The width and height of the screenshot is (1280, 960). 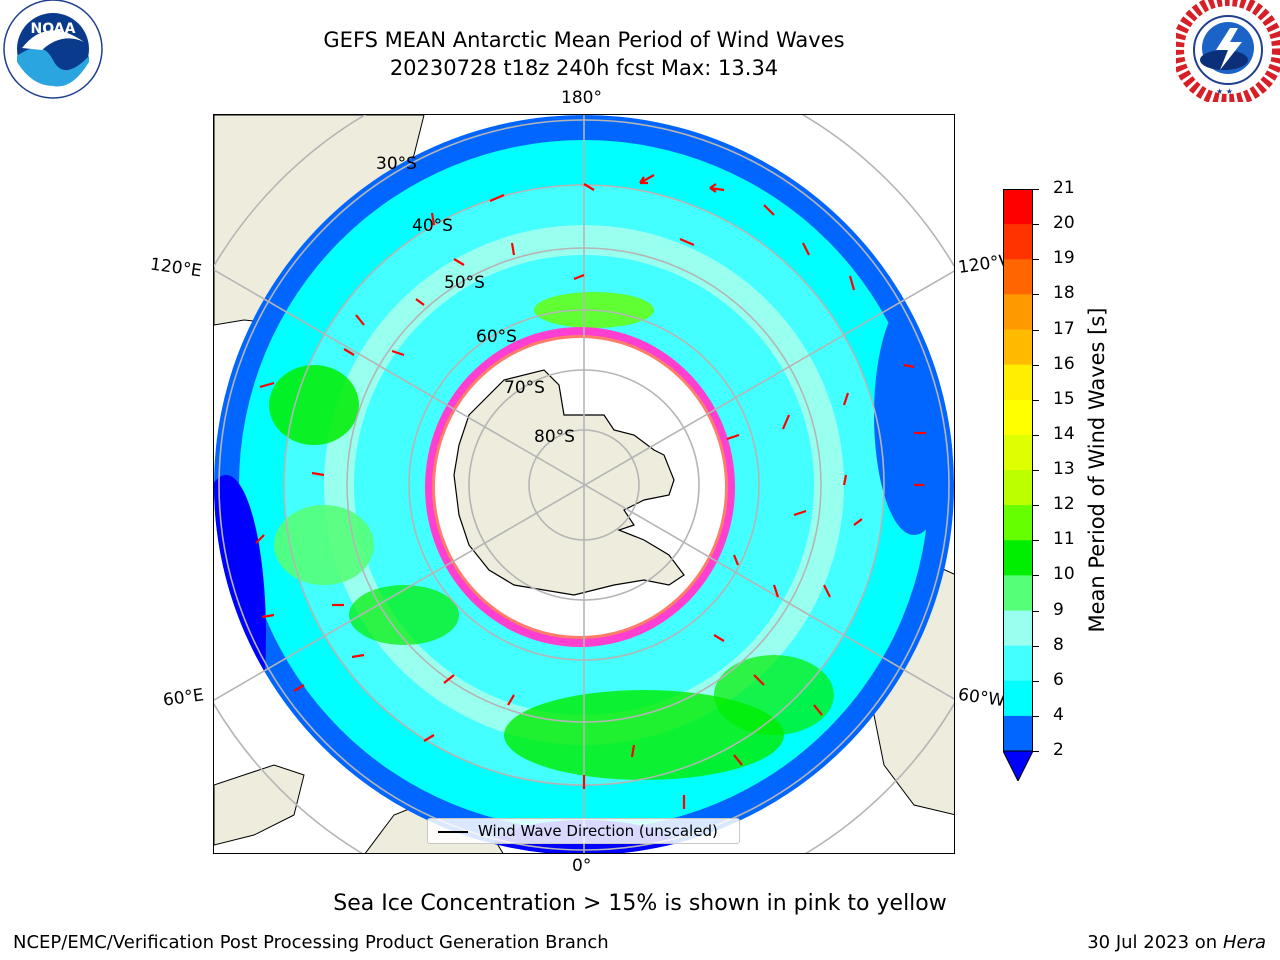 What do you see at coordinates (1097, 470) in the screenshot?
I see `colorbar-label: Mean Period of Wind Waves [s]` at bounding box center [1097, 470].